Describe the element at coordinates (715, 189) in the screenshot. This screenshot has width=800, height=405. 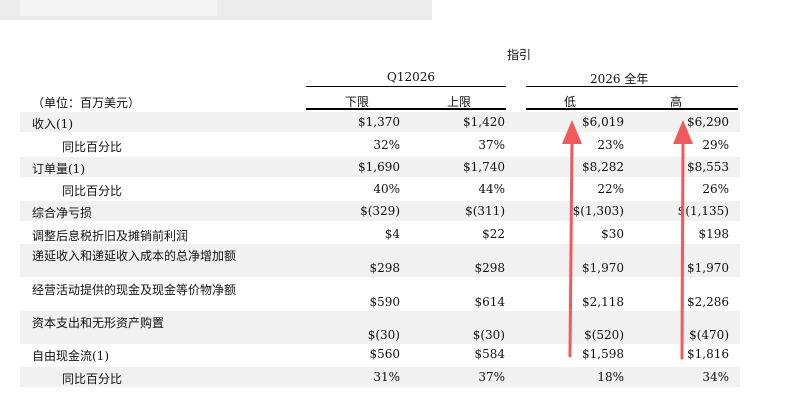
I see `row-value: 26%` at that location.